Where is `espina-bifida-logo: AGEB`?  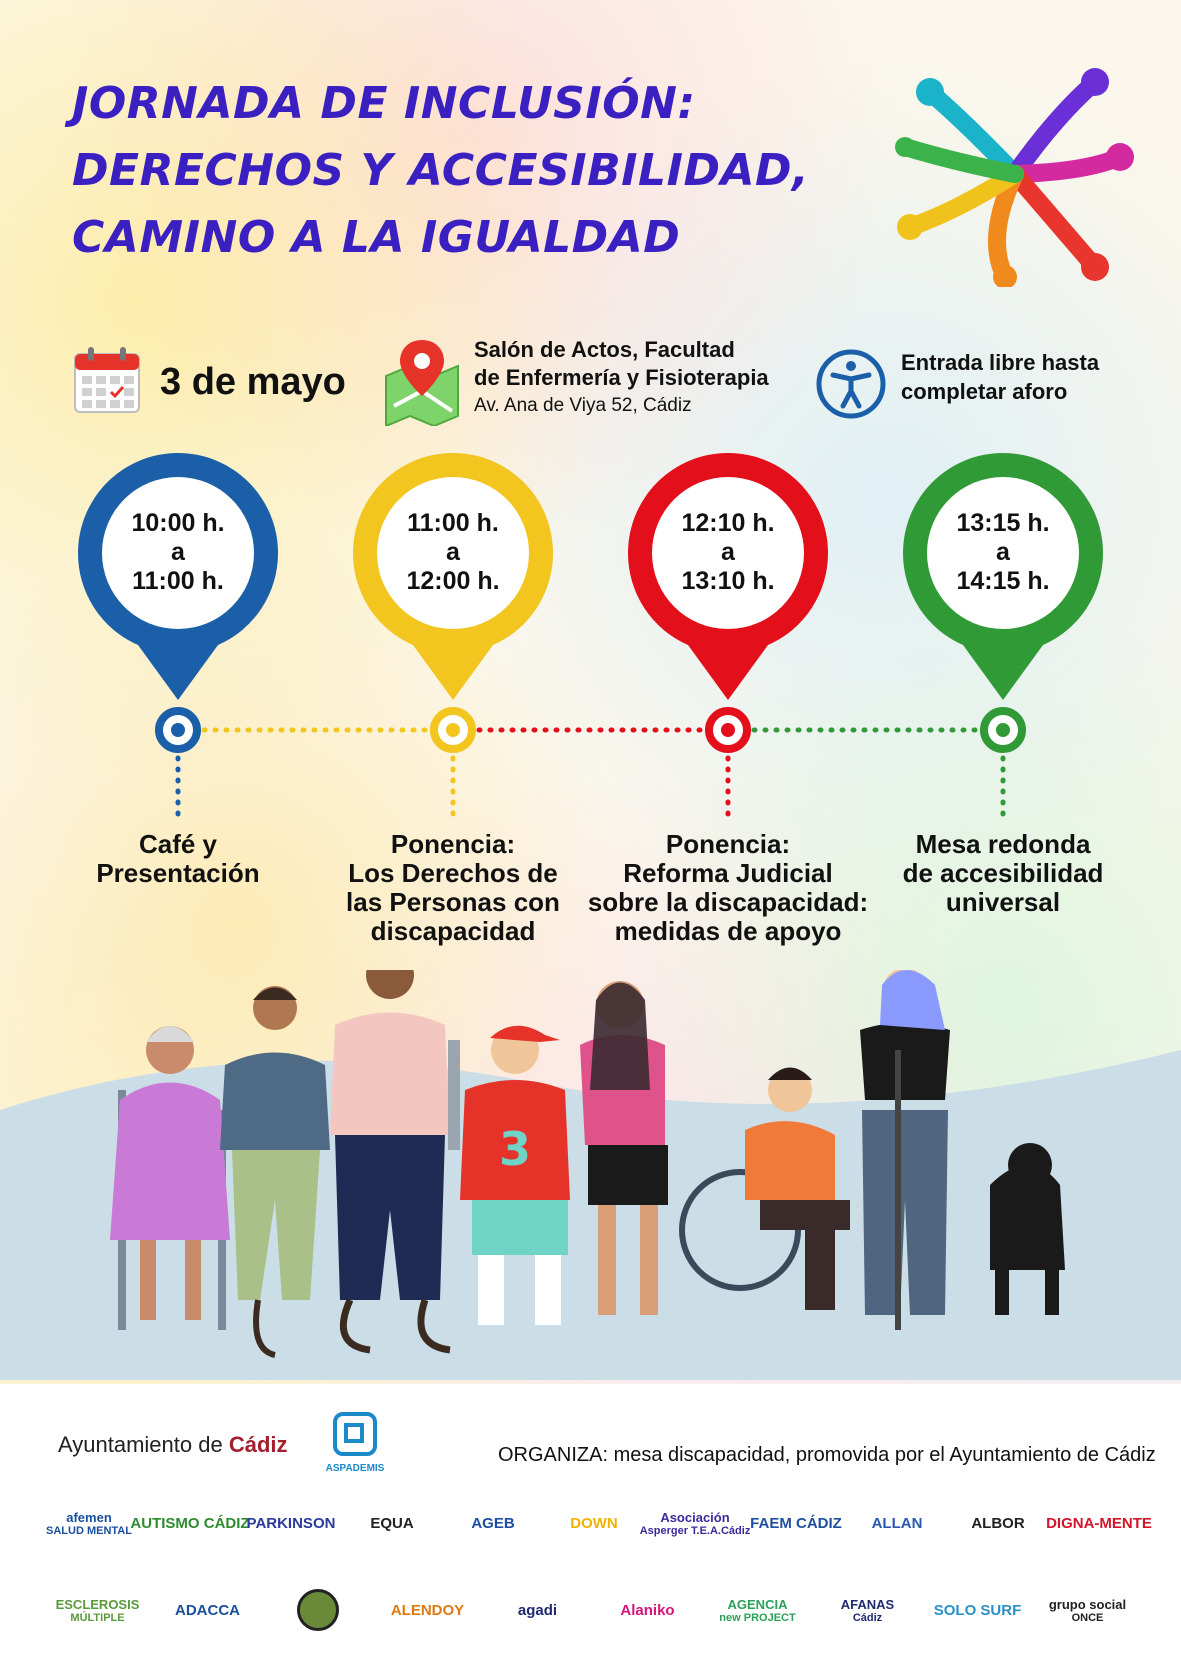 espina-bifida-logo: AGEB is located at coordinates (493, 1523).